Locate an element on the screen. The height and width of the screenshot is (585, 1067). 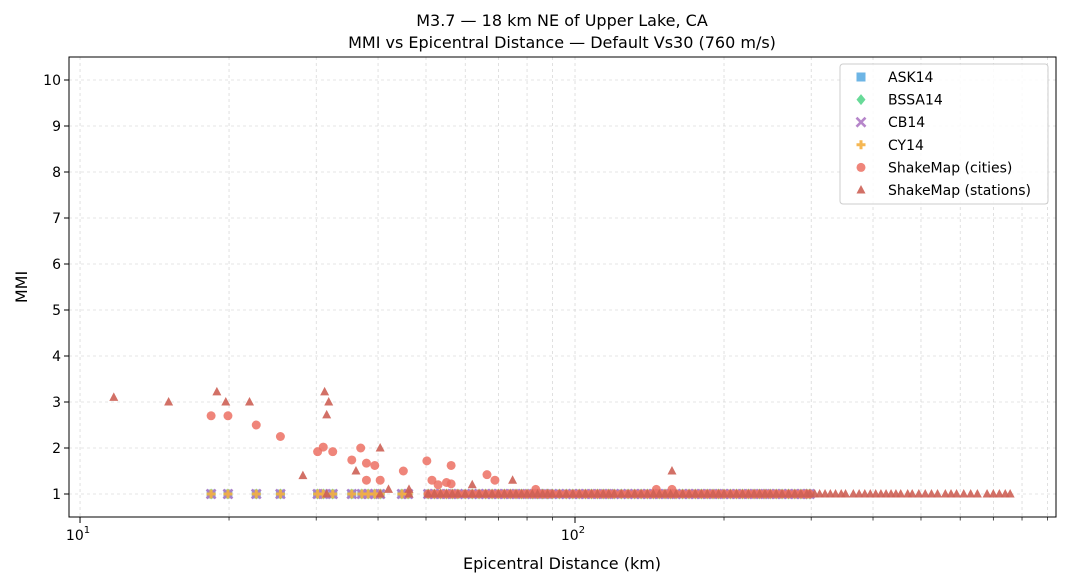
legend-marker-x is located at coordinates (861, 122).